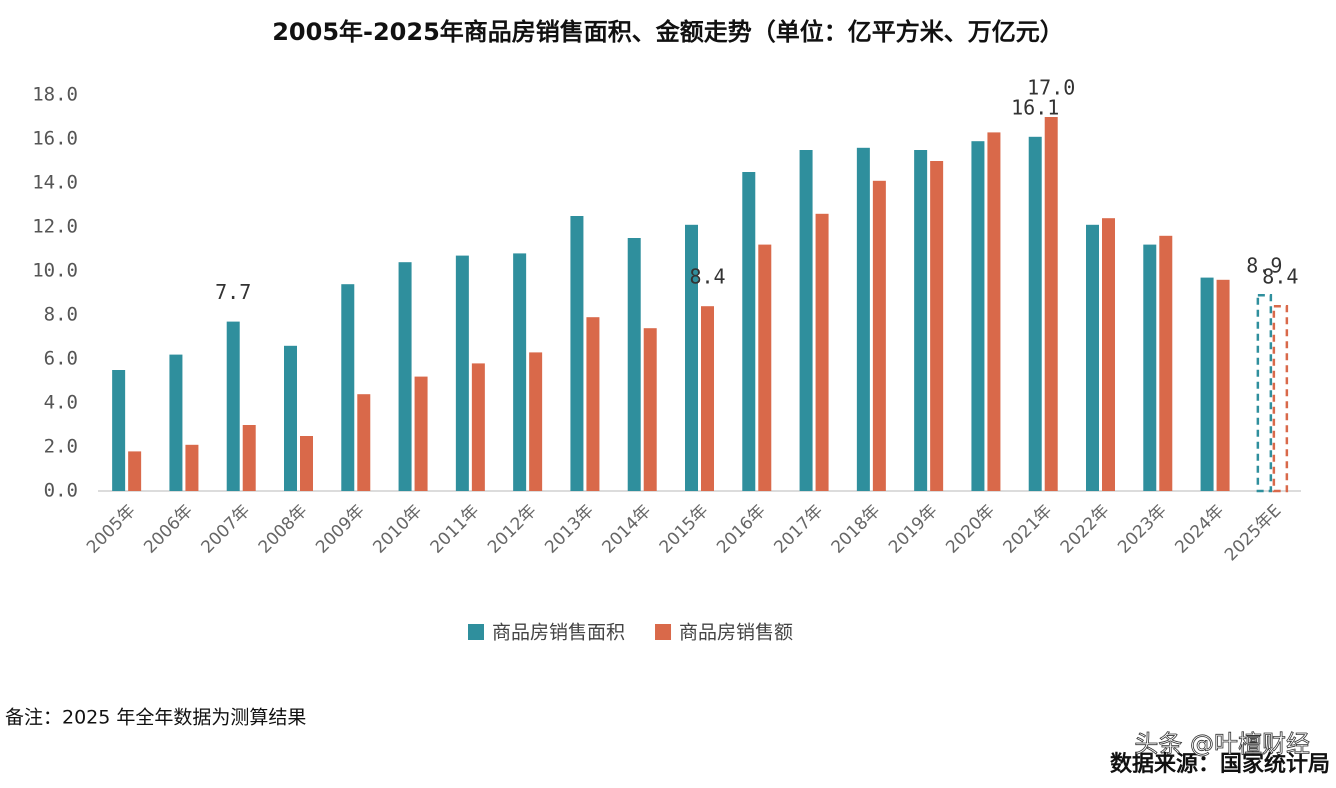 This screenshot has width=1336, height=788. Describe the element at coordinates (226, 529) in the screenshot. I see `x-tick-label: 2007年` at that location.